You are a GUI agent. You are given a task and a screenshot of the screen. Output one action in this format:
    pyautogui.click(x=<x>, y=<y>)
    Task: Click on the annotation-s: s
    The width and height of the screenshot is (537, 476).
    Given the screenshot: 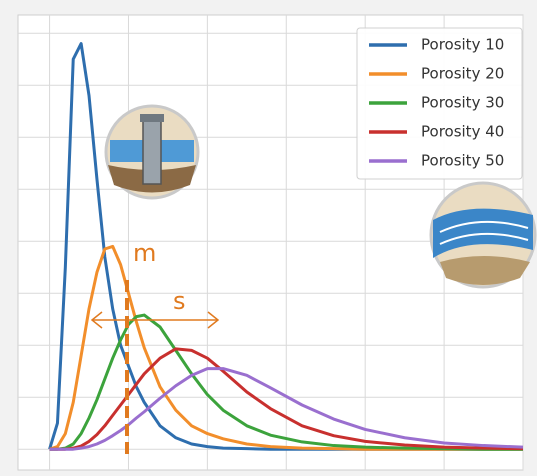 What is the action you would take?
    pyautogui.click(x=179, y=301)
    